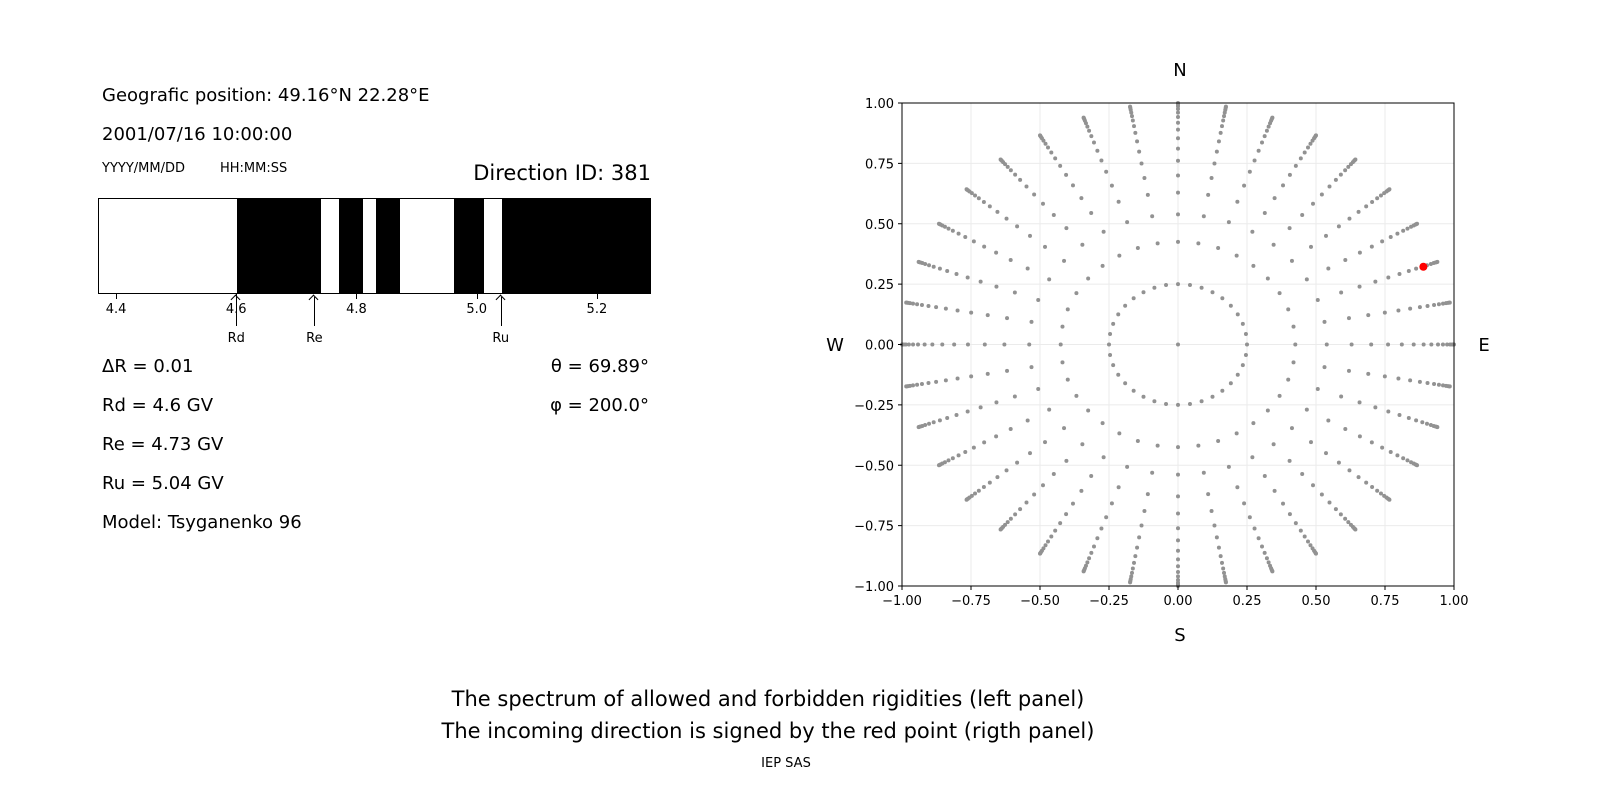  Describe the element at coordinates (874, 527) in the screenshot. I see `y-tick-label: −0.75` at that location.